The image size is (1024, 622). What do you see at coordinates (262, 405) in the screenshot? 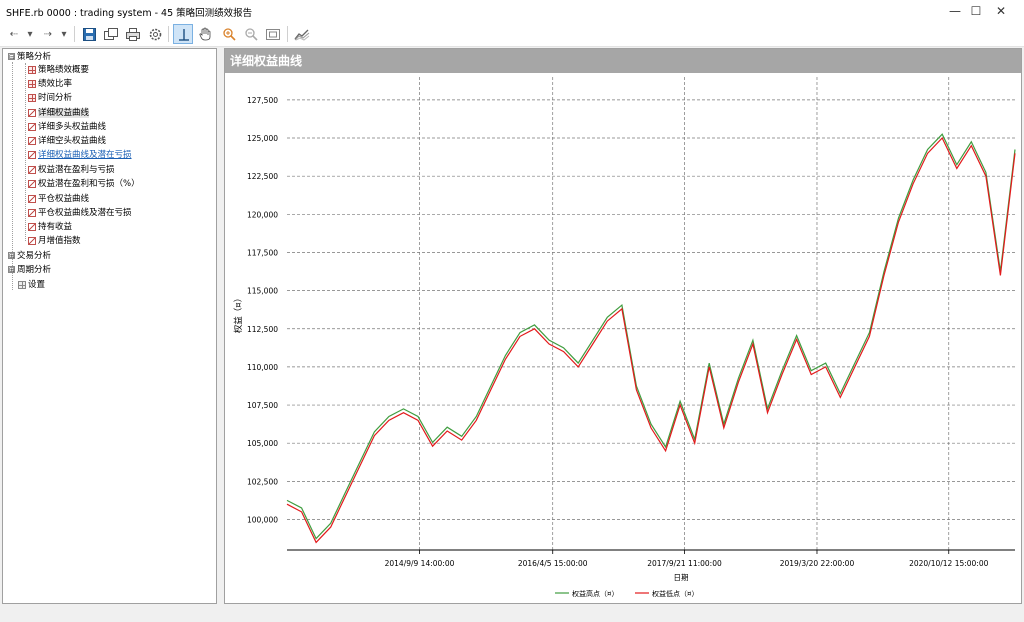
I see `y-tick-label: 107,500` at bounding box center [262, 405].